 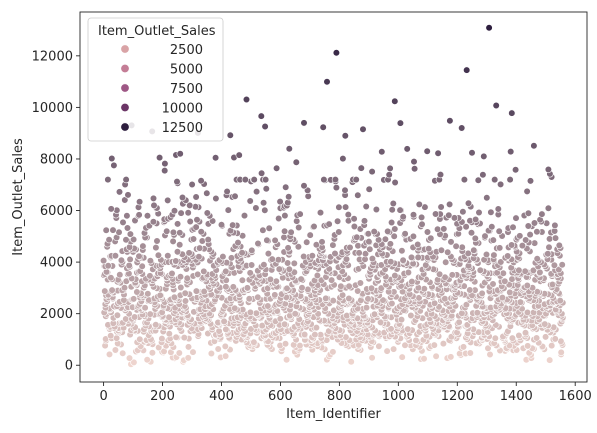 I want to click on x-tick-label: 1400, so click(x=516, y=396).